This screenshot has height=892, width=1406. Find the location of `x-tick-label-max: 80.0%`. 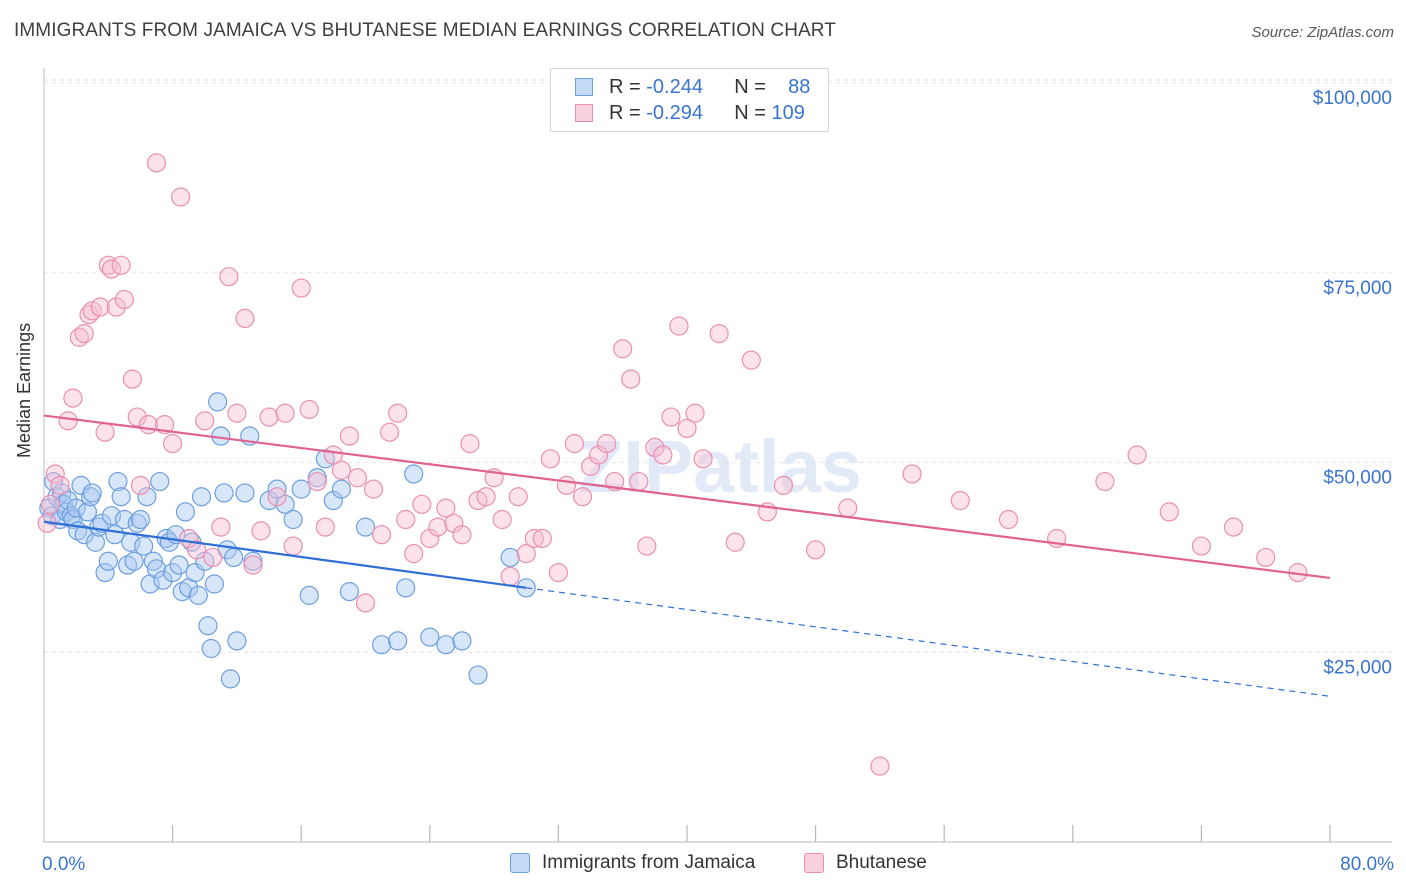

x-tick-label-max: 80.0% is located at coordinates (1367, 864).